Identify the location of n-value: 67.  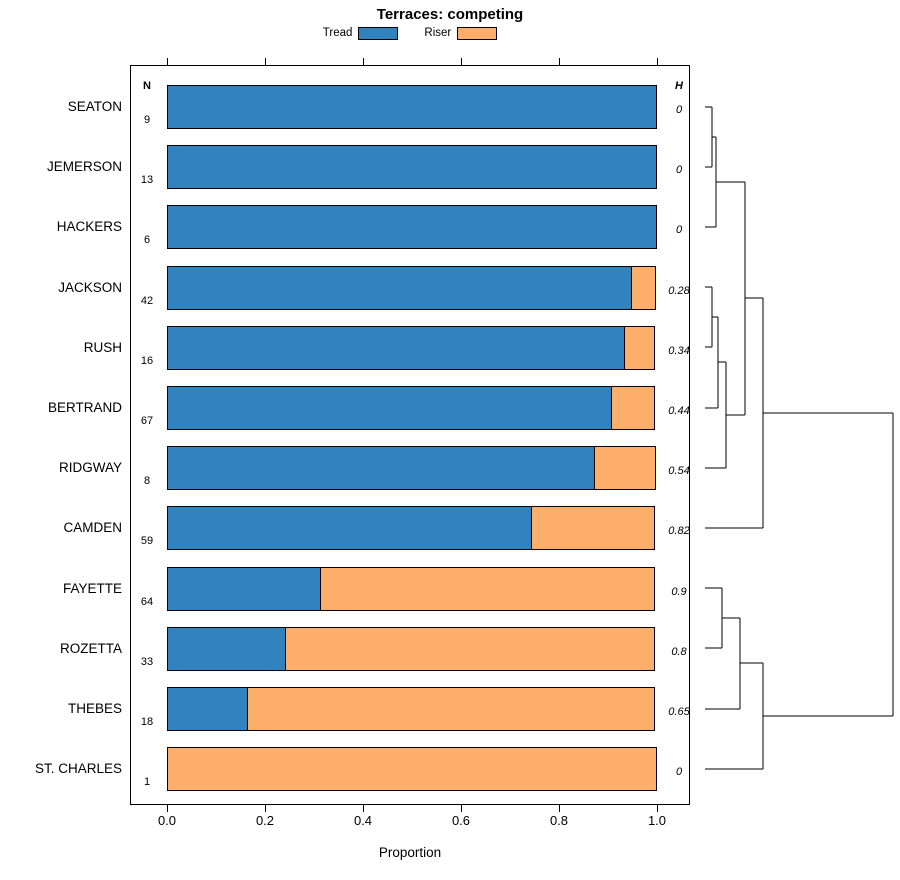
(147, 421).